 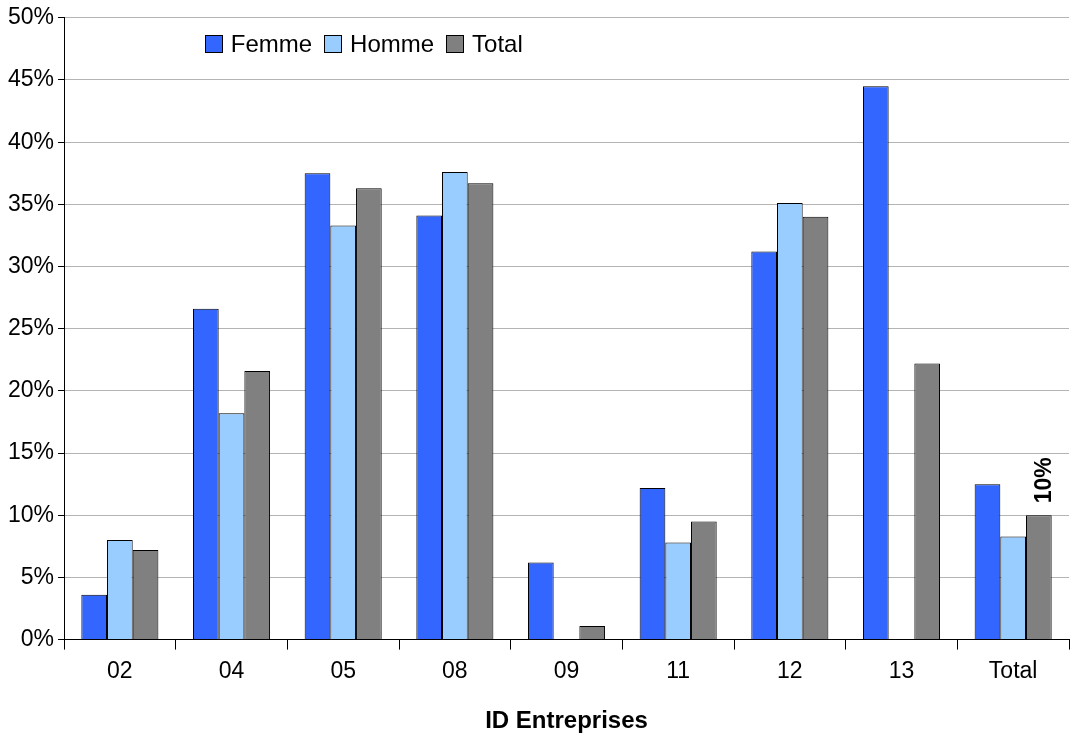 What do you see at coordinates (497, 43) in the screenshot?
I see `legend-label: Total` at bounding box center [497, 43].